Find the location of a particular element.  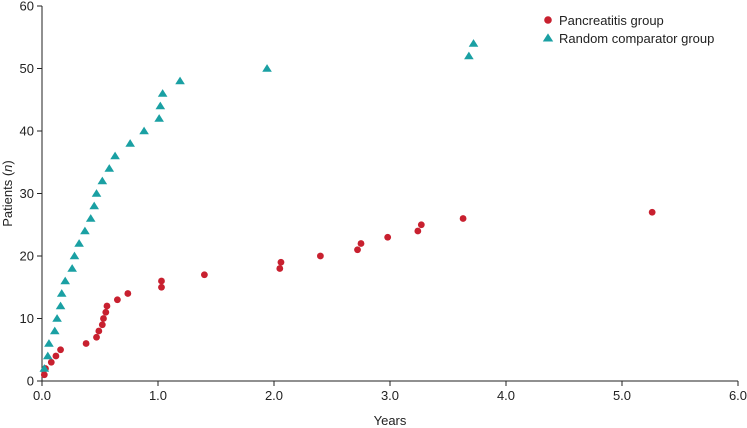

x-tick-label: 3.0 is located at coordinates (390, 395).